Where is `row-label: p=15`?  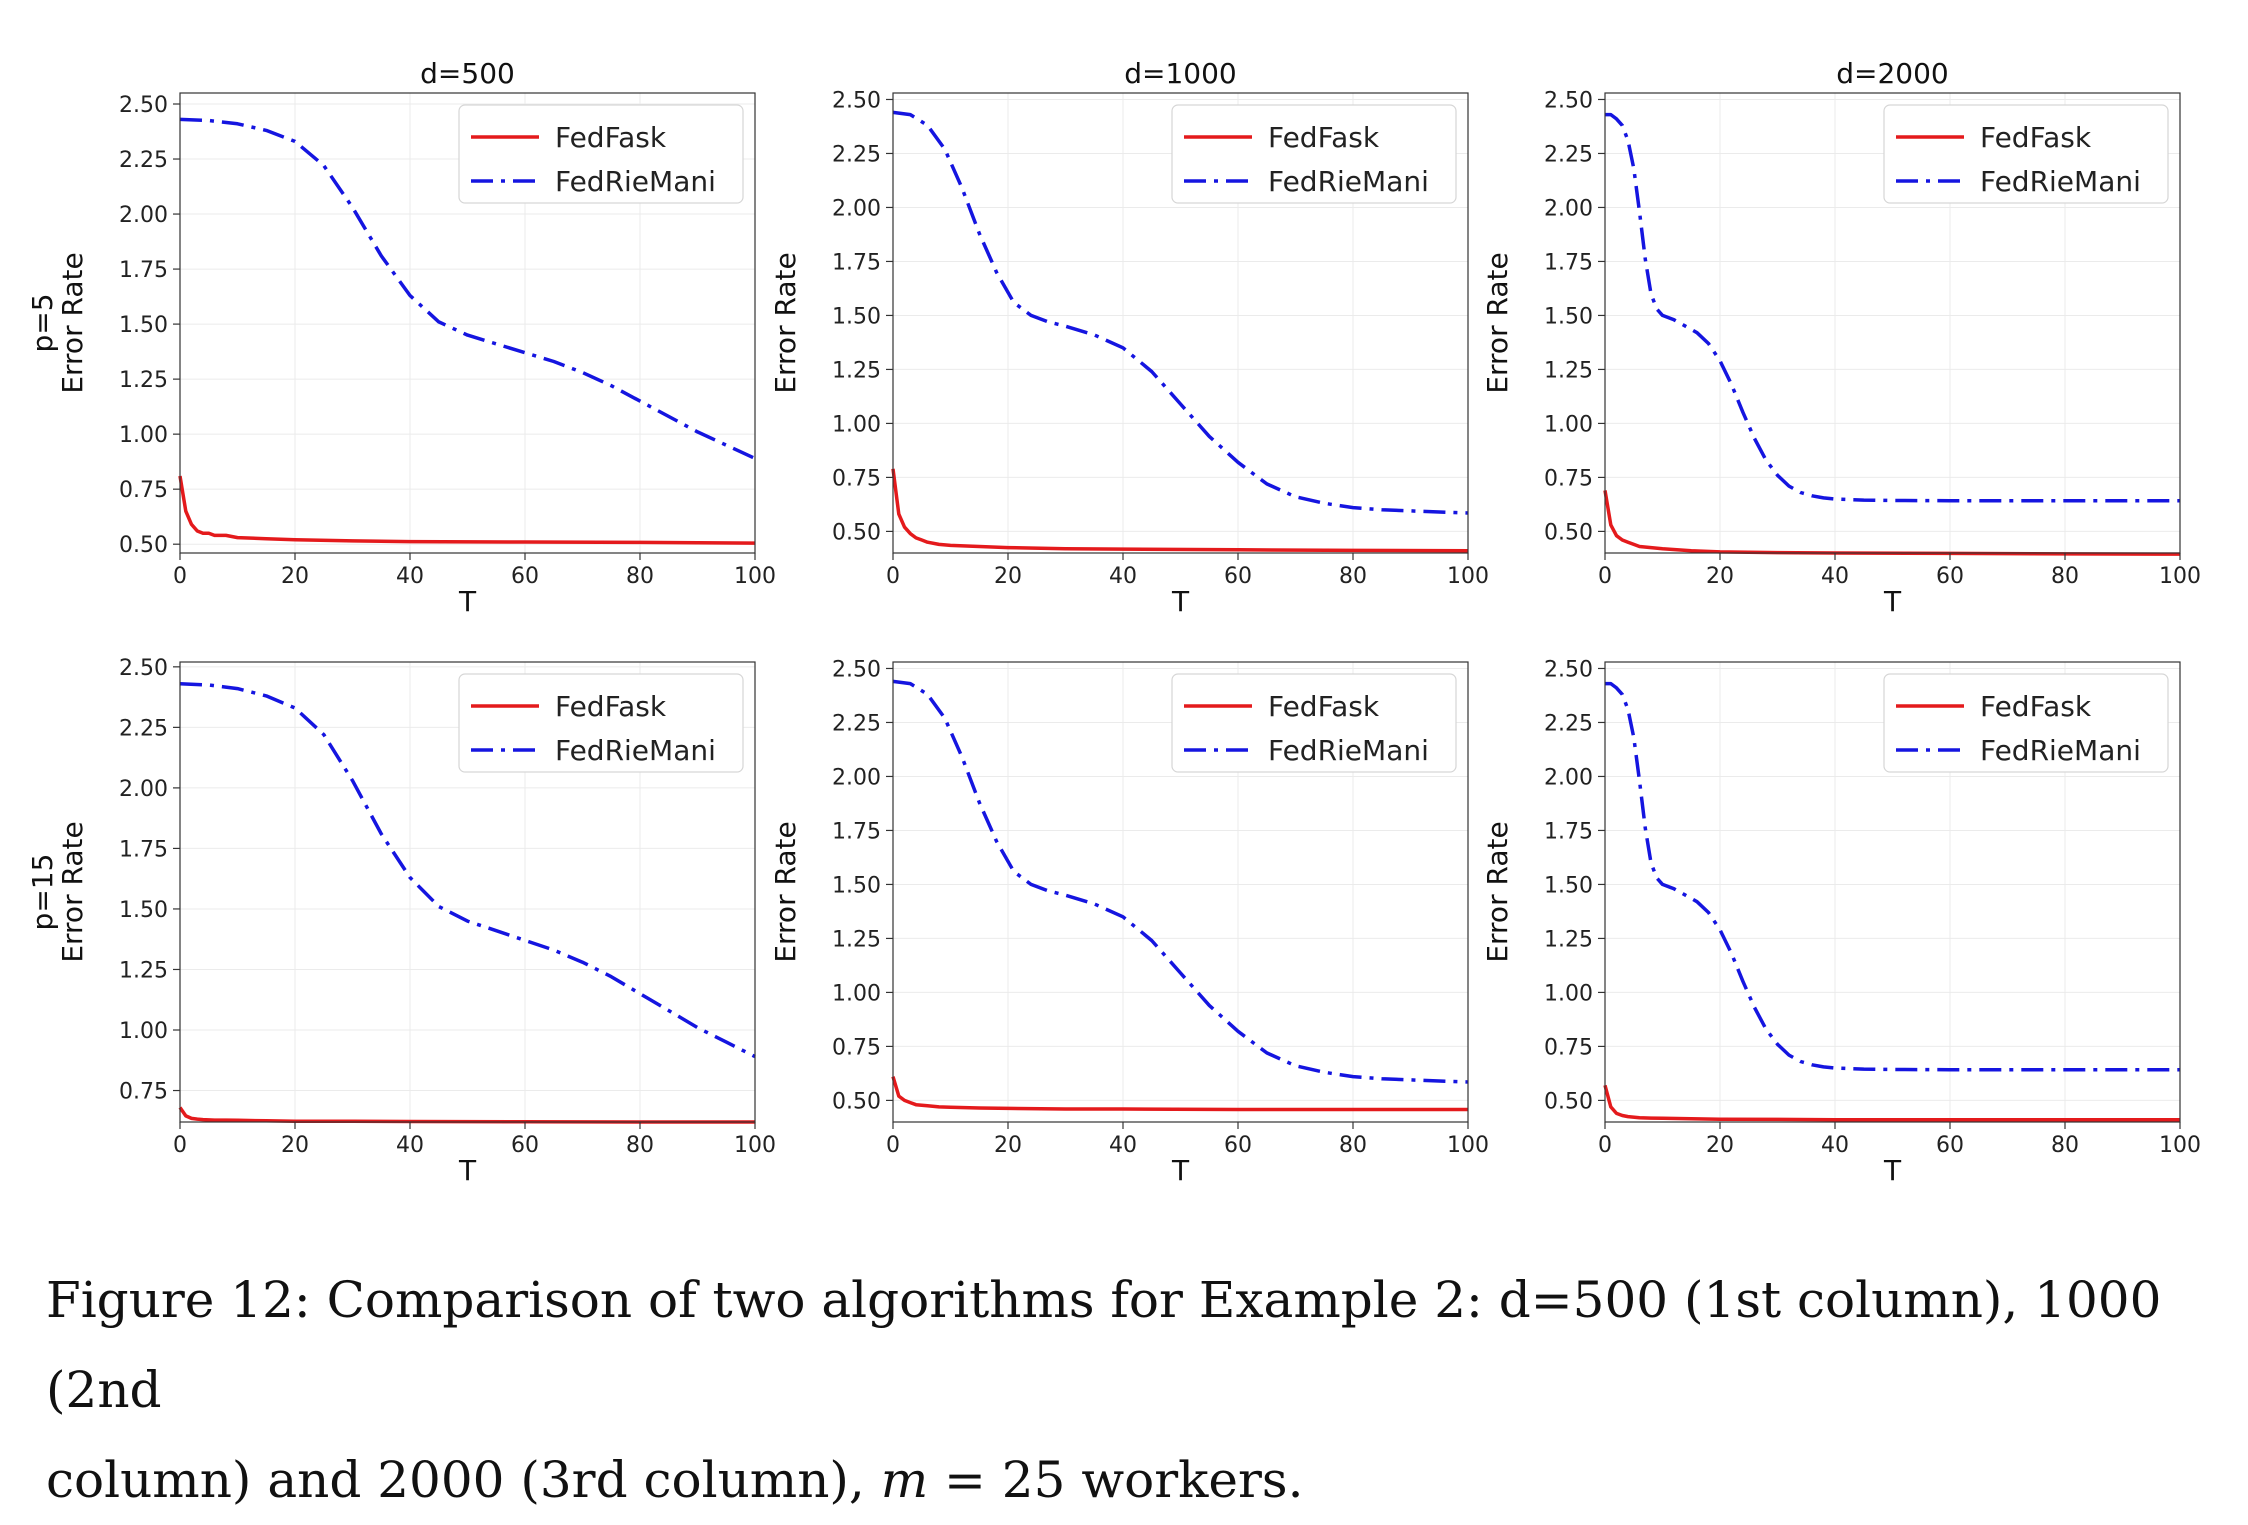
row-label: p=15 is located at coordinates (42, 892).